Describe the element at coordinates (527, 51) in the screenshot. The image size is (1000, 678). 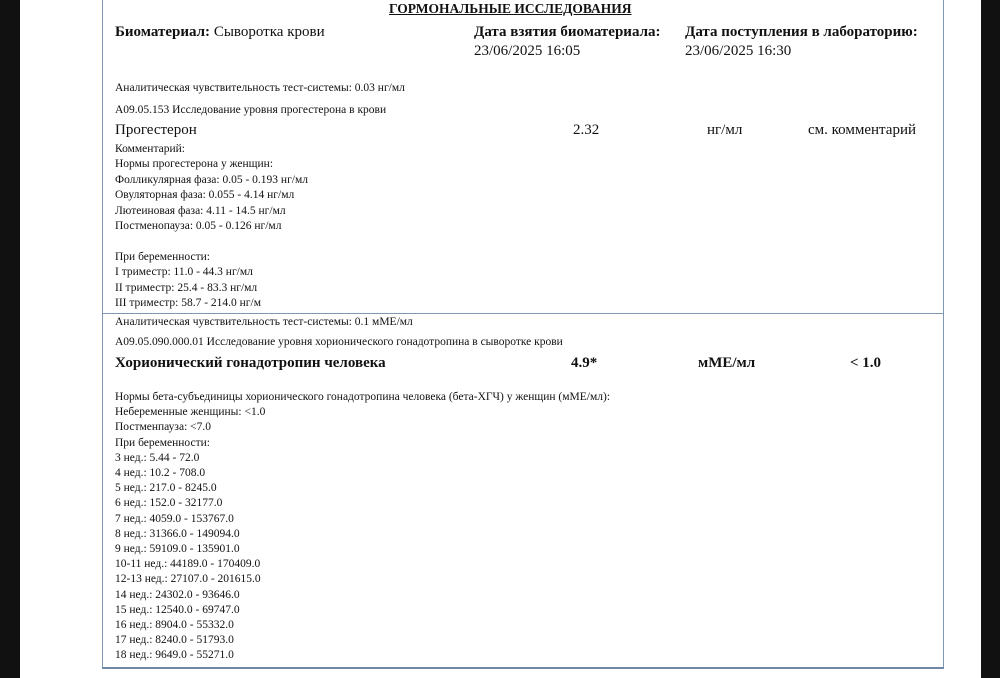
I see `collection-date-value: 23/06/2025 16:05` at that location.